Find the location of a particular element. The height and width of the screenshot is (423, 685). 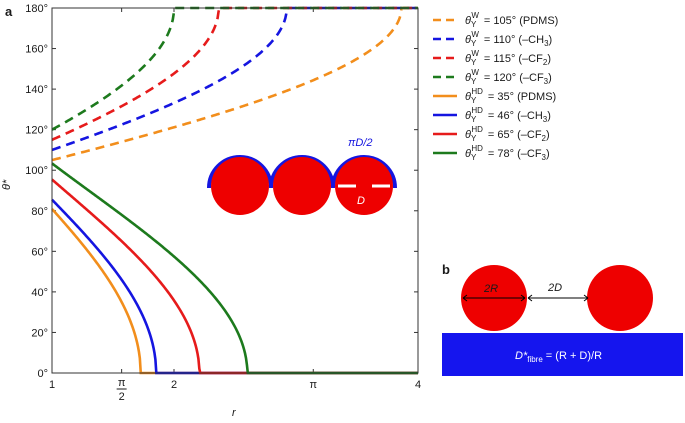

legend-value: = 35° (PDMS) is located at coordinates (520, 97).